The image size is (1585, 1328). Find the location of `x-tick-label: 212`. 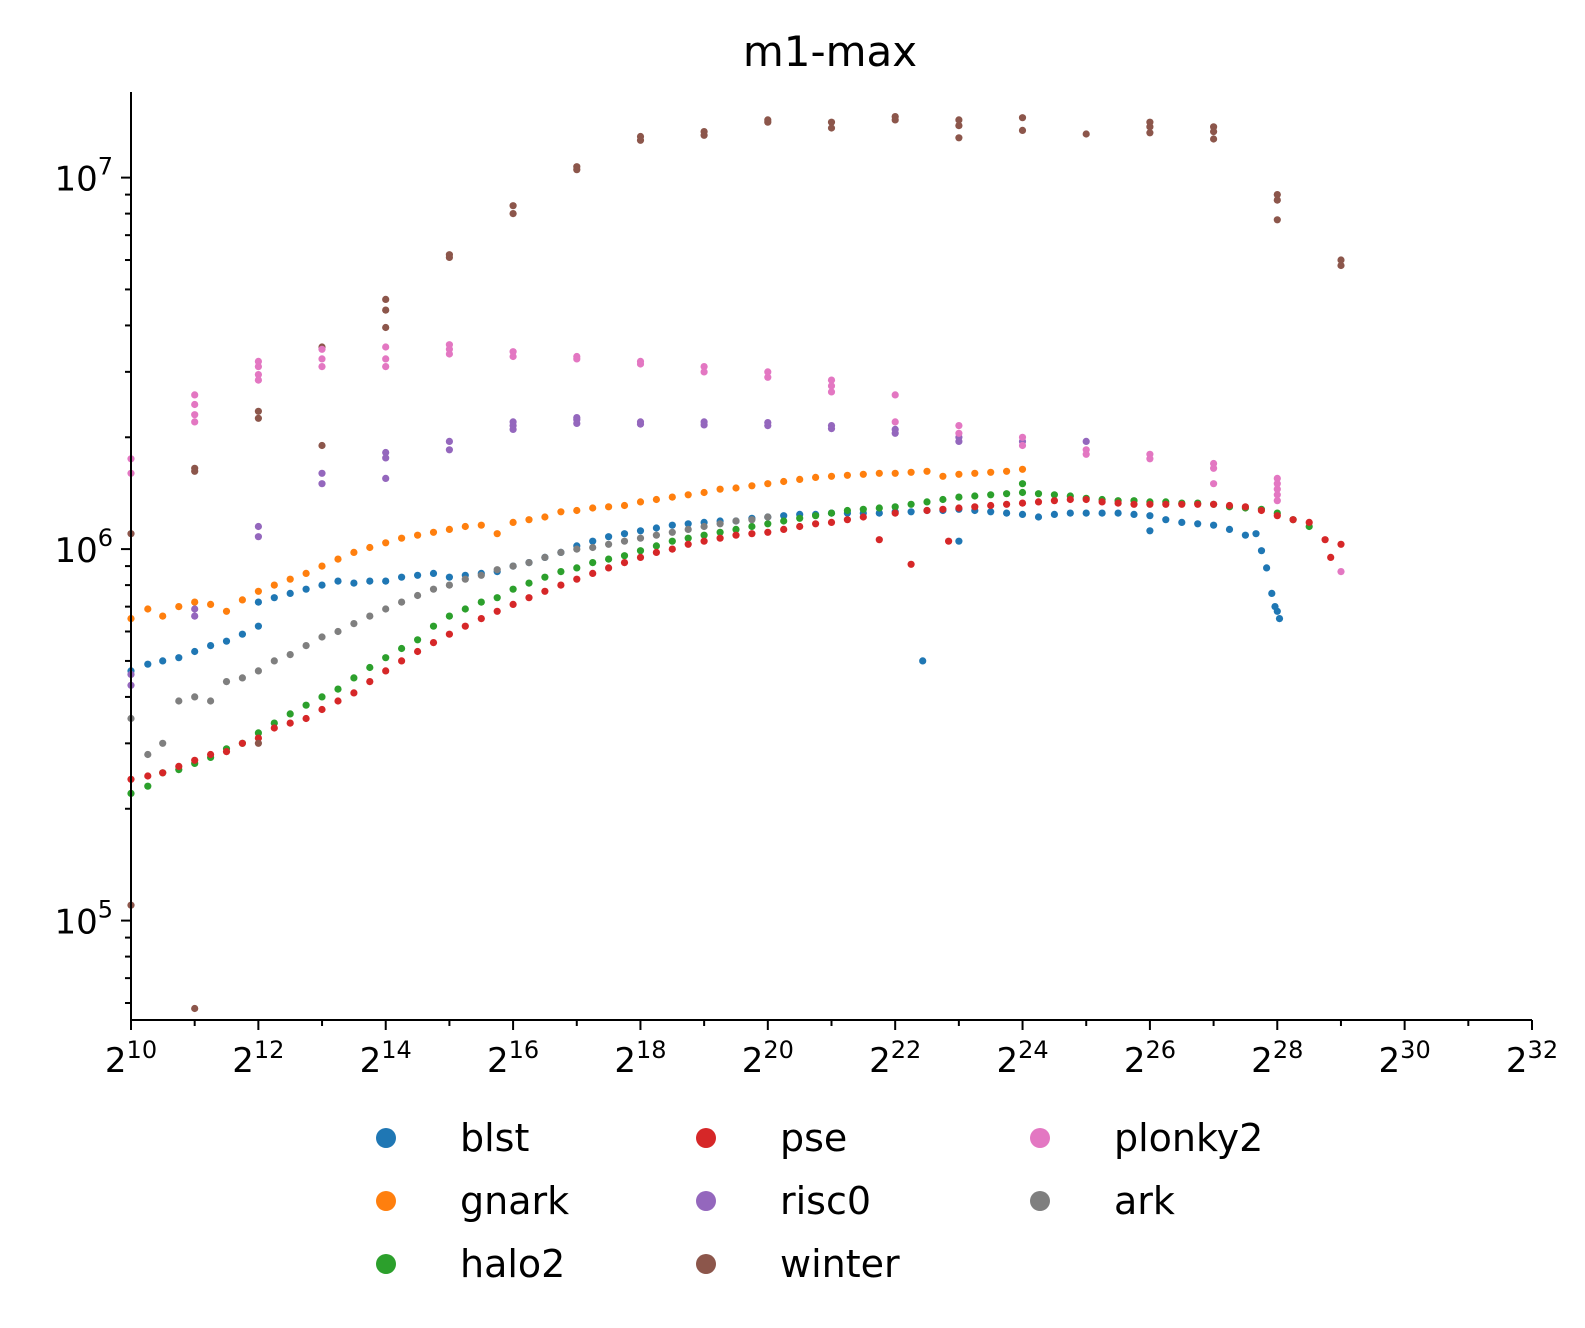

x-tick-label: 212 is located at coordinates (258, 1058).